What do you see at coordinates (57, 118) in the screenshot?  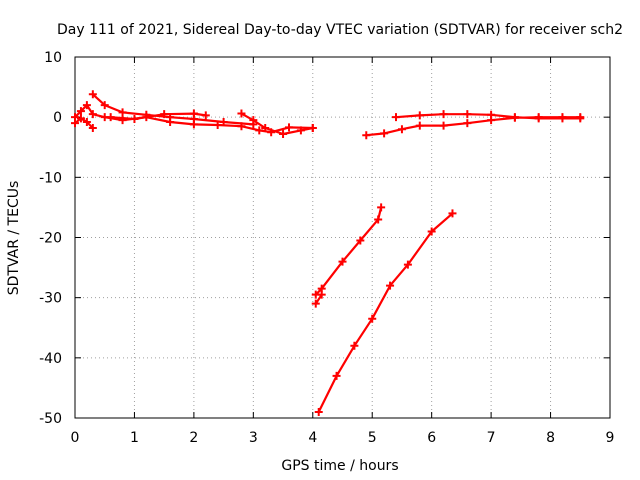 I see `y-tick-label: 0` at bounding box center [57, 118].